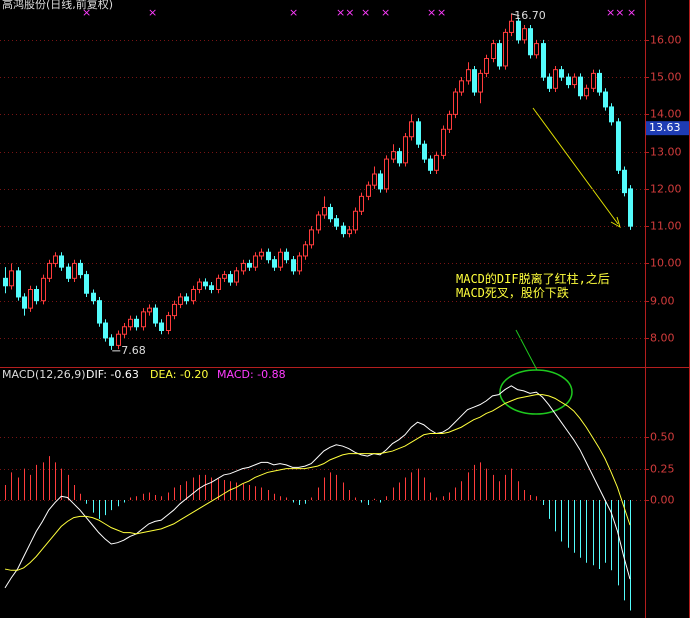 The height and width of the screenshot is (618, 690). What do you see at coordinates (576, 168) in the screenshot?
I see `trend-arrow` at bounding box center [576, 168].